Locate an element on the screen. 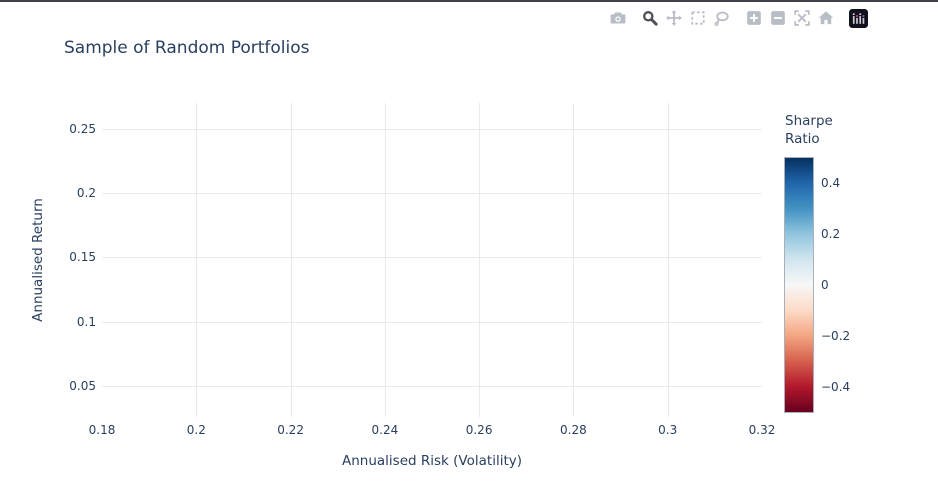  plotly-logo-icon is located at coordinates (858, 18).